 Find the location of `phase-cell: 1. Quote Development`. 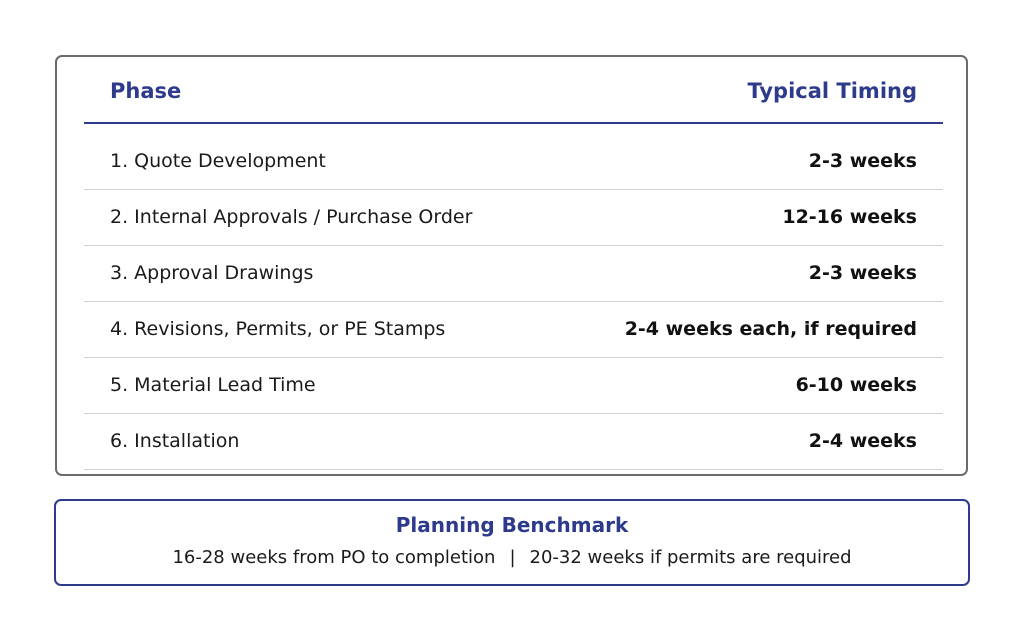

phase-cell: 1. Quote Development is located at coordinates (218, 161).